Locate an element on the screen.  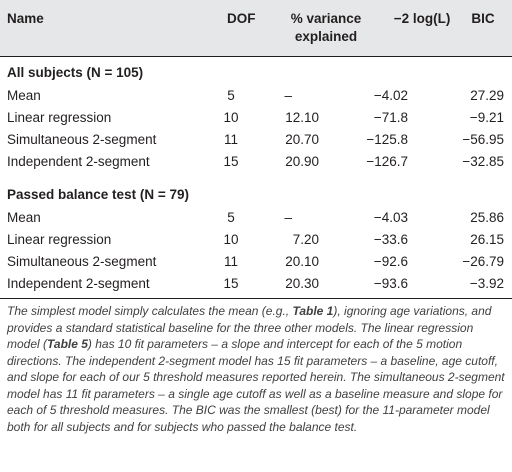
section-title-passed: Passed balance test (N = 79) is located at coordinates (98, 194).